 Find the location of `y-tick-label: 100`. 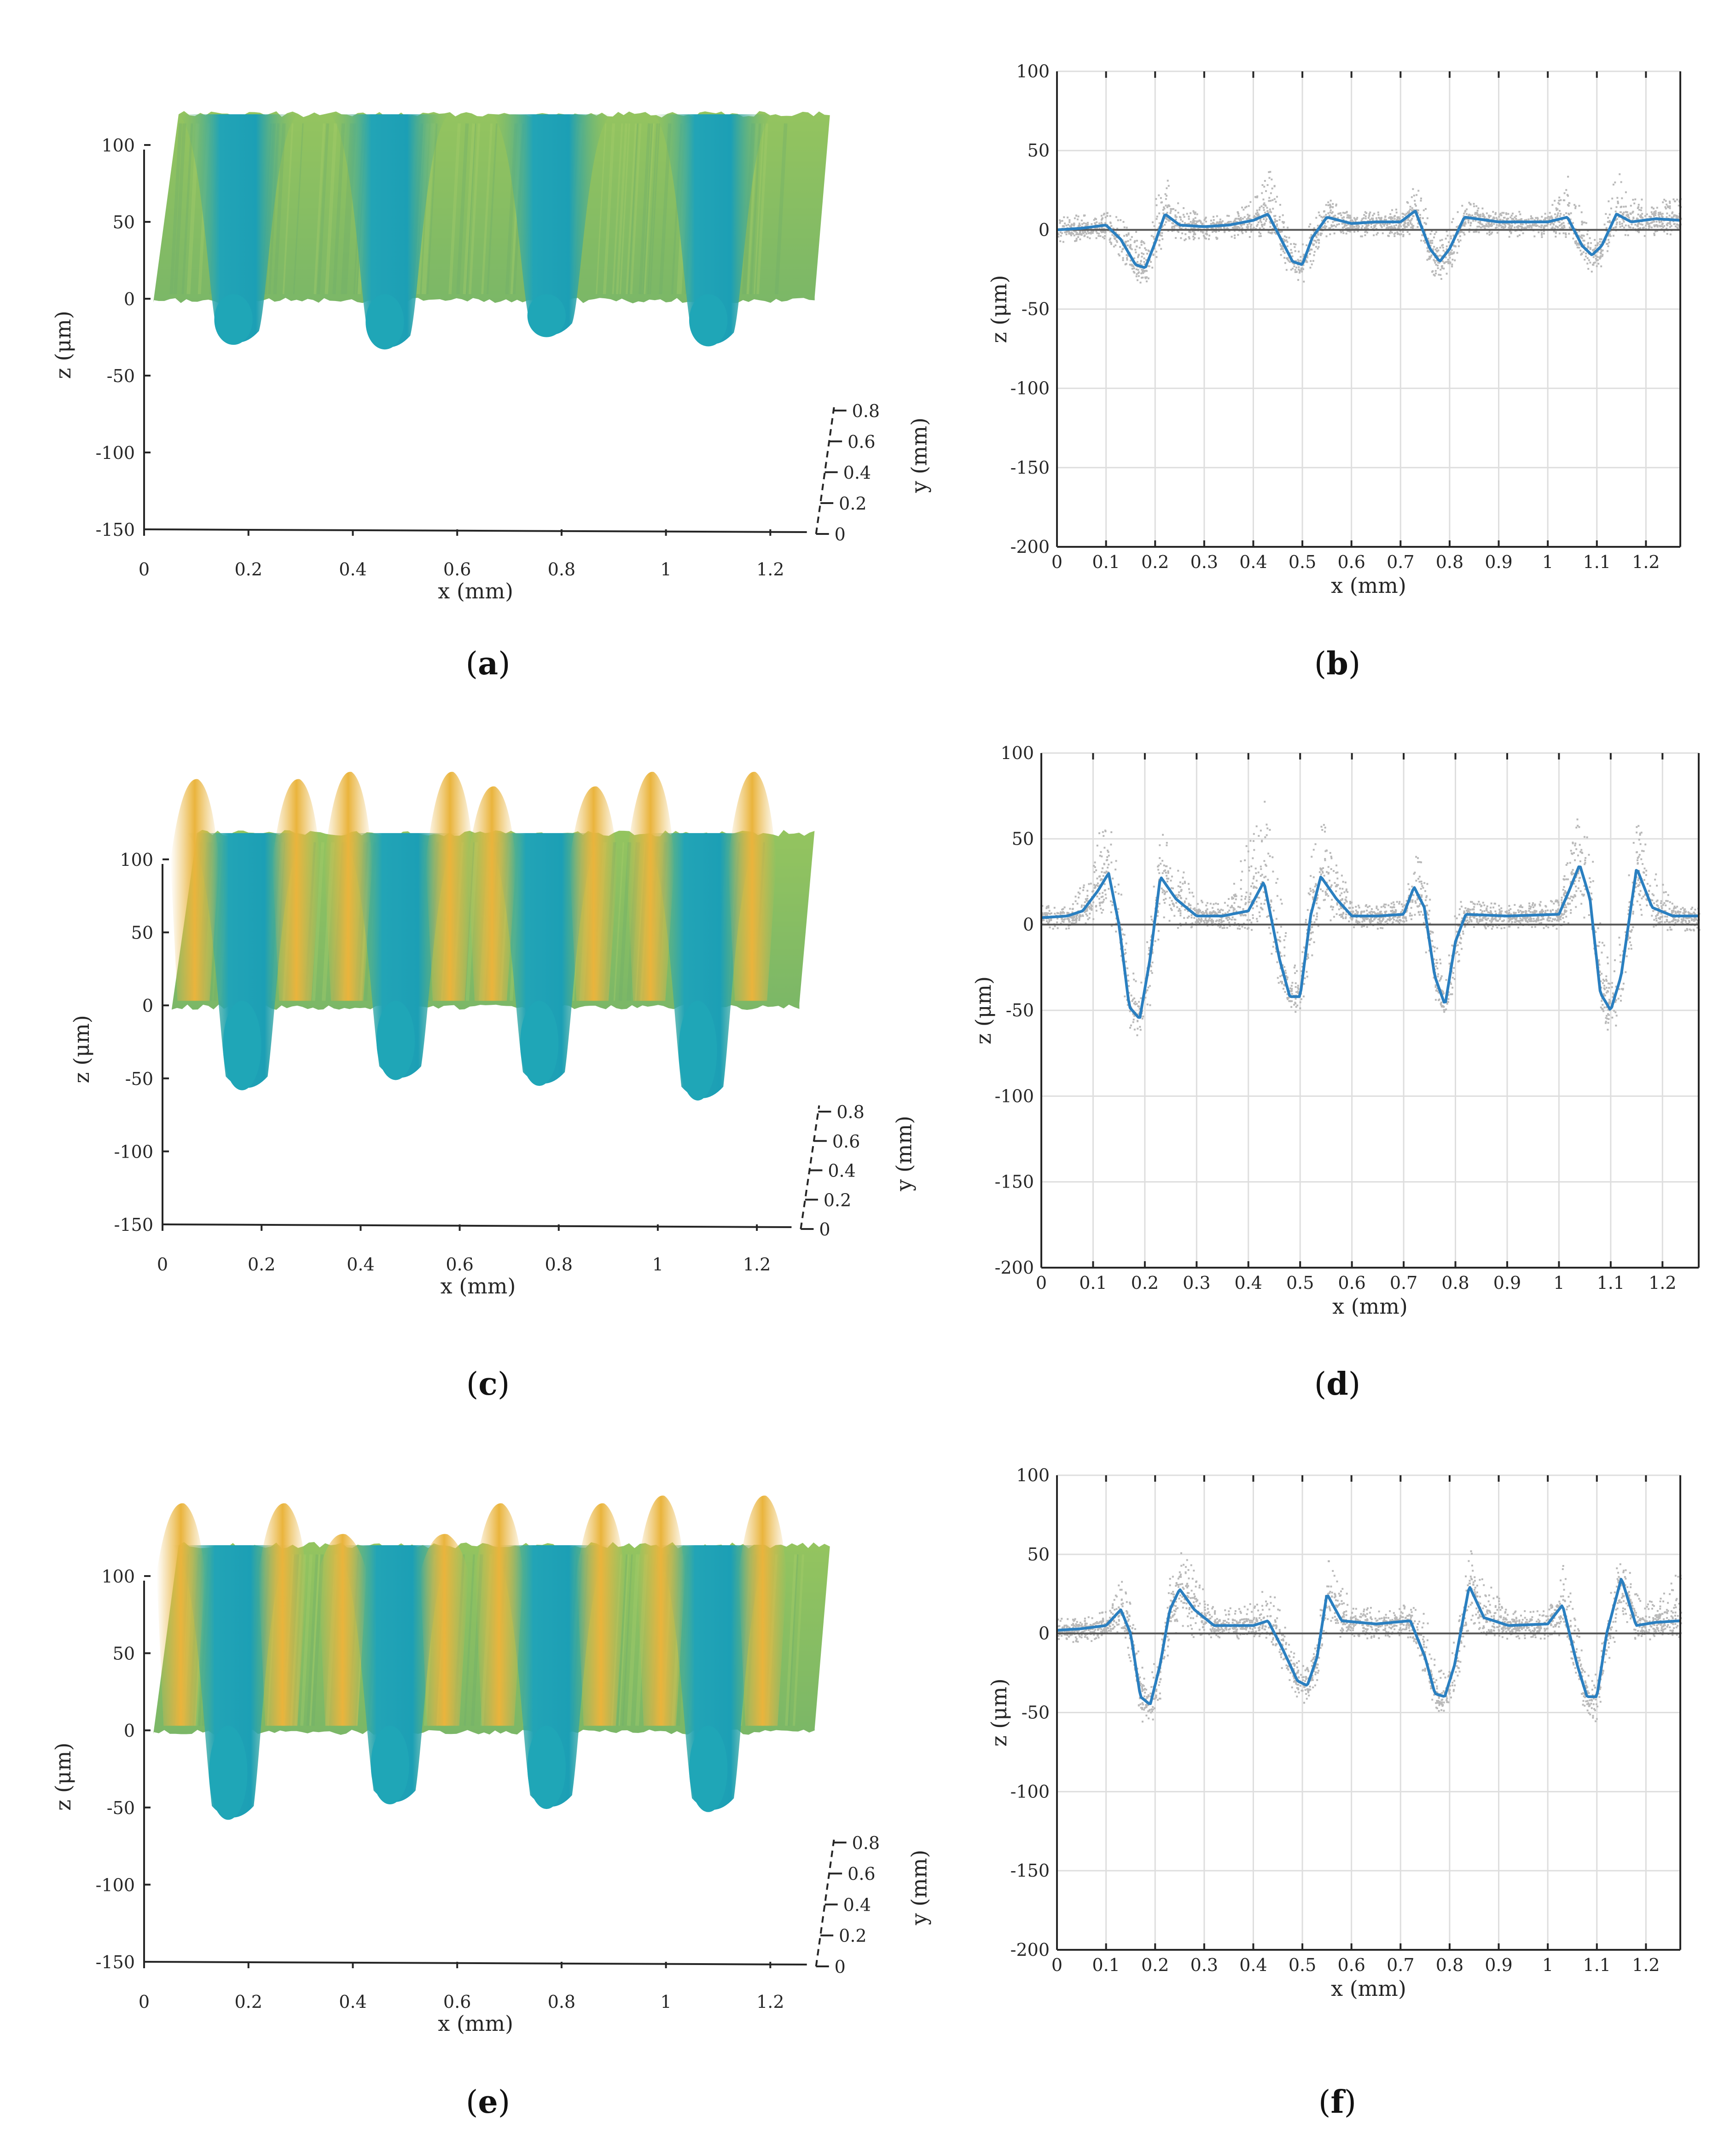

y-tick-label: 100 is located at coordinates (1033, 71).